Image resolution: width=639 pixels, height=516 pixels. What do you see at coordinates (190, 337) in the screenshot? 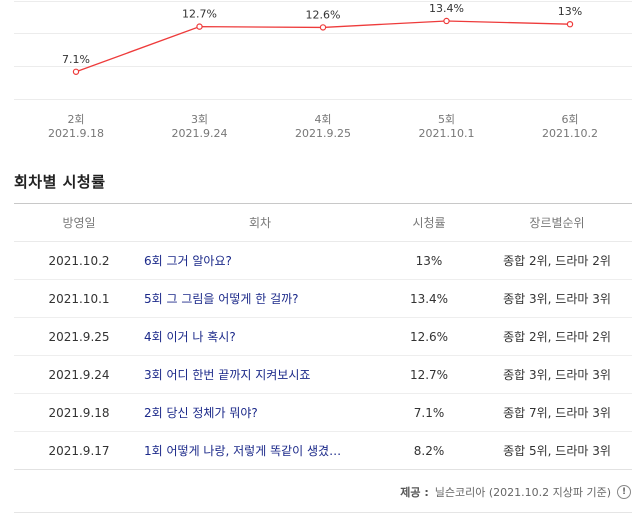
I see `episode-title-link: 4회 이거 나 혹시?` at bounding box center [190, 337].